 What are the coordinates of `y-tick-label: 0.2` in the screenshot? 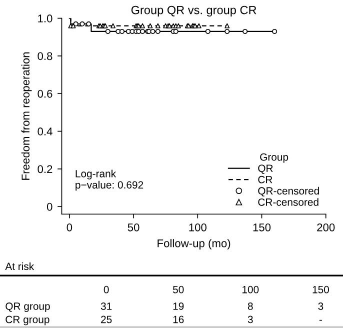 It's located at (45, 169).